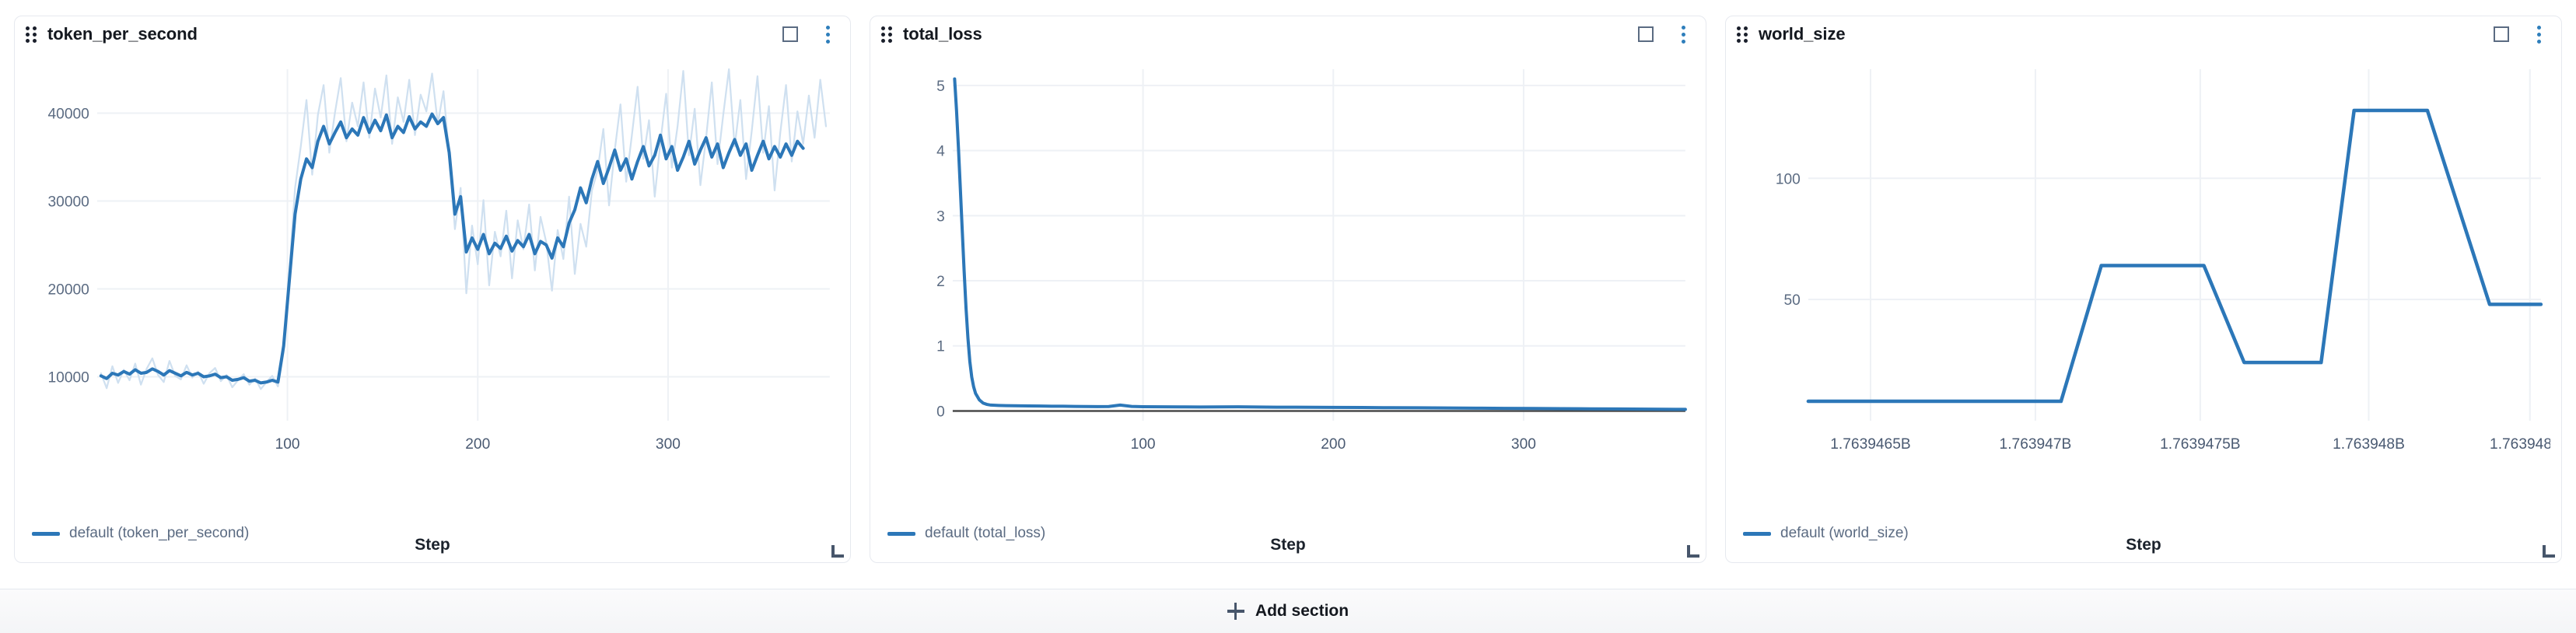 This screenshot has width=2576, height=633. I want to click on panel-title: world_size, so click(1802, 34).